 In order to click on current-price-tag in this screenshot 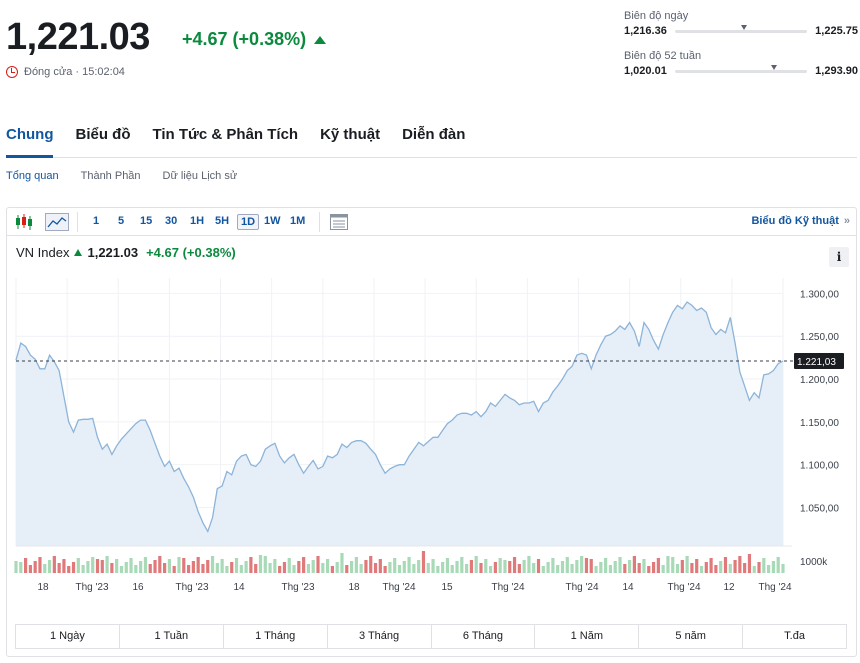, I will do `click(819, 361)`.